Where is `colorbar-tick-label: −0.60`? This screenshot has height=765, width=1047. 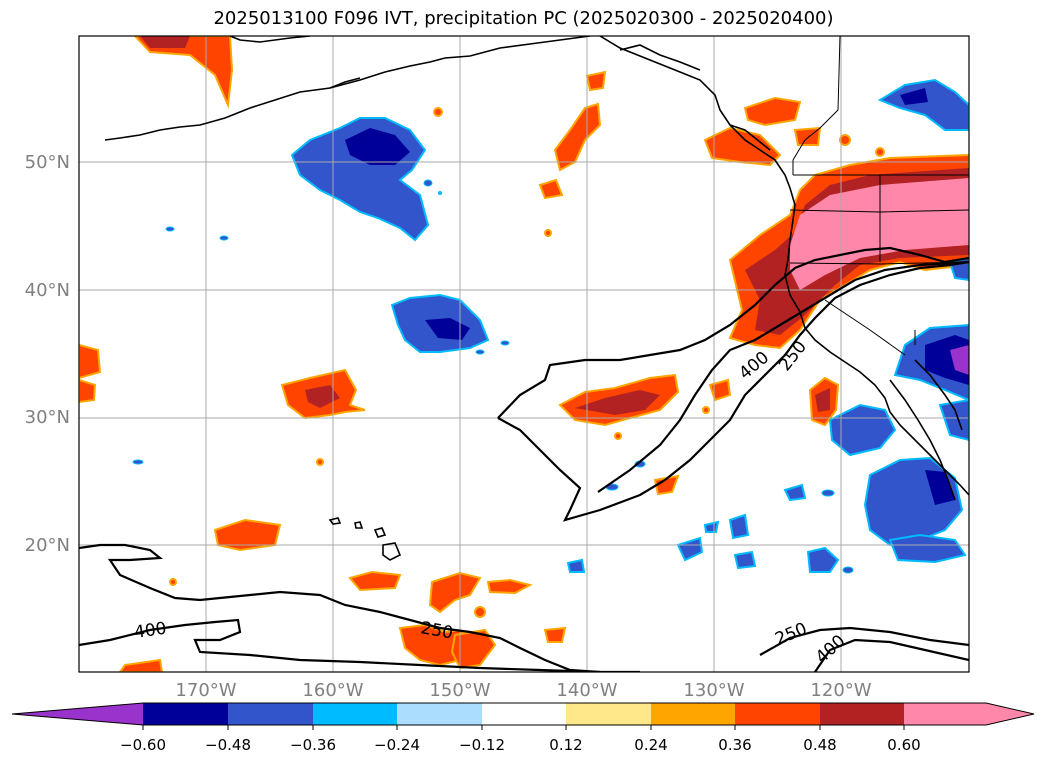
colorbar-tick-label: −0.60 is located at coordinates (143, 745).